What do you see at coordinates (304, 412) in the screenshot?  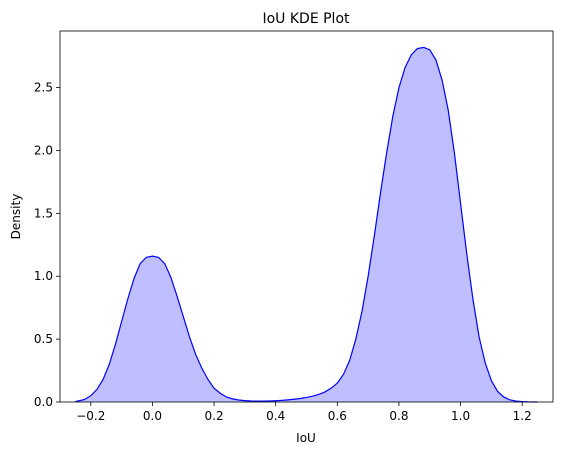 I see `x-axis: −0.2 0.0 0.2 0.4 0.6 0.8 1.0 1.2` at bounding box center [304, 412].